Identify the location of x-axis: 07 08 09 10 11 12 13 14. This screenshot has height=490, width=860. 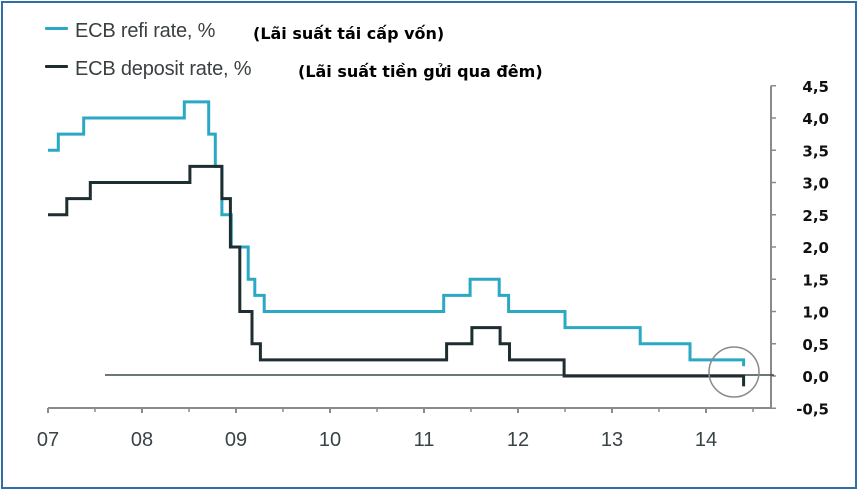
(404, 429).